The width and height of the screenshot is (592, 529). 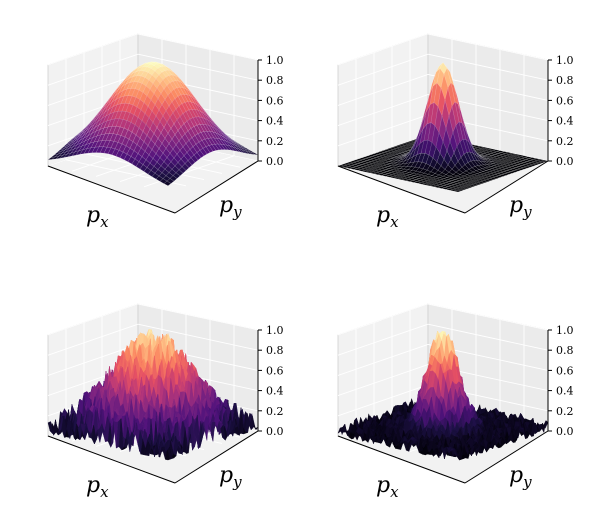 What do you see at coordinates (456, 402) in the screenshot?
I see `surface-panel-bottom-right: 0.0 0.2 0.4 0.6 0.8 1.0 px py` at bounding box center [456, 402].